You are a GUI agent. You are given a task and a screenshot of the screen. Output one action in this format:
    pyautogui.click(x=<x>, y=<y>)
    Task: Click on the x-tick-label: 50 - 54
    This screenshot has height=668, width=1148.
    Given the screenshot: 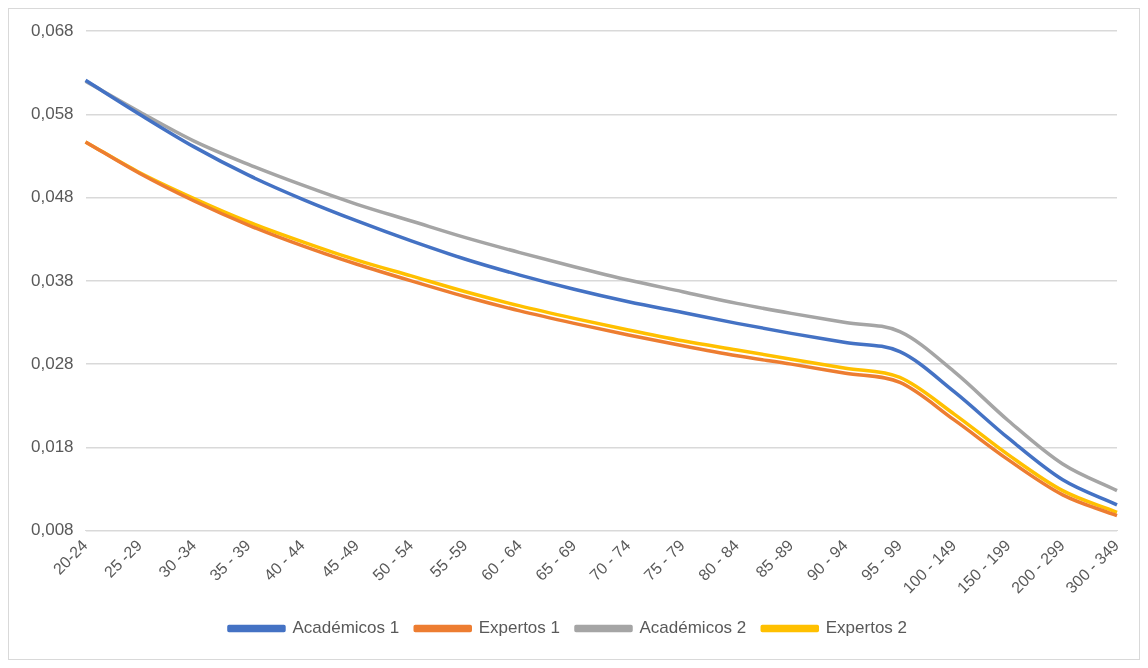 What is the action you would take?
    pyautogui.click(x=393, y=560)
    